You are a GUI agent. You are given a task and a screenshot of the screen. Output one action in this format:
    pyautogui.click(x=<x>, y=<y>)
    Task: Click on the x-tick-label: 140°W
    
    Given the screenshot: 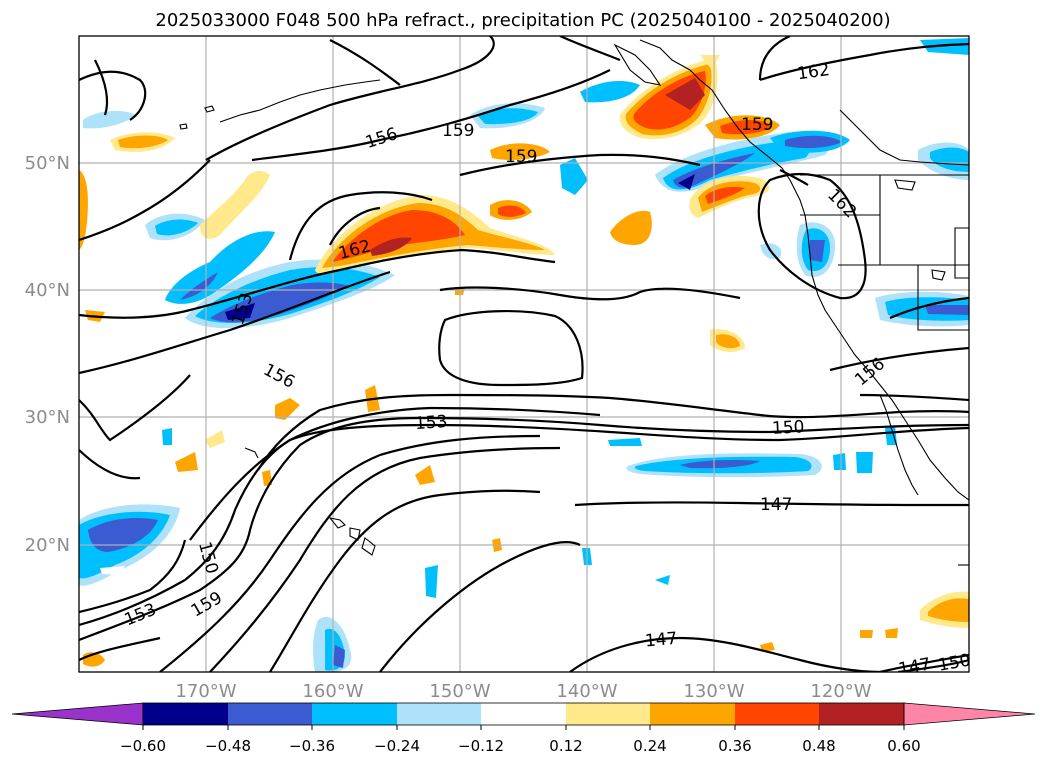 What is the action you would take?
    pyautogui.click(x=586, y=691)
    